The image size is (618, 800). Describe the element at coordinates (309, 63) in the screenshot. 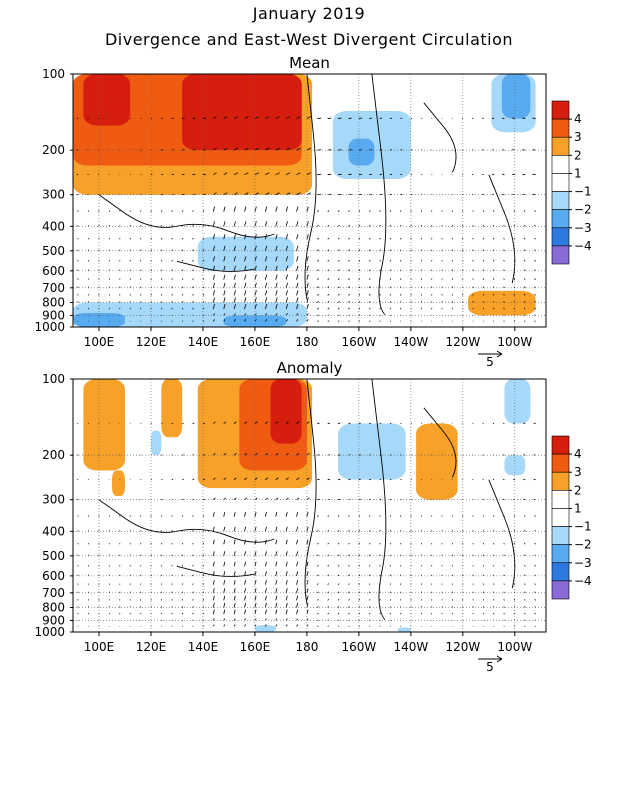

I see `panel-title: Mean` at that location.